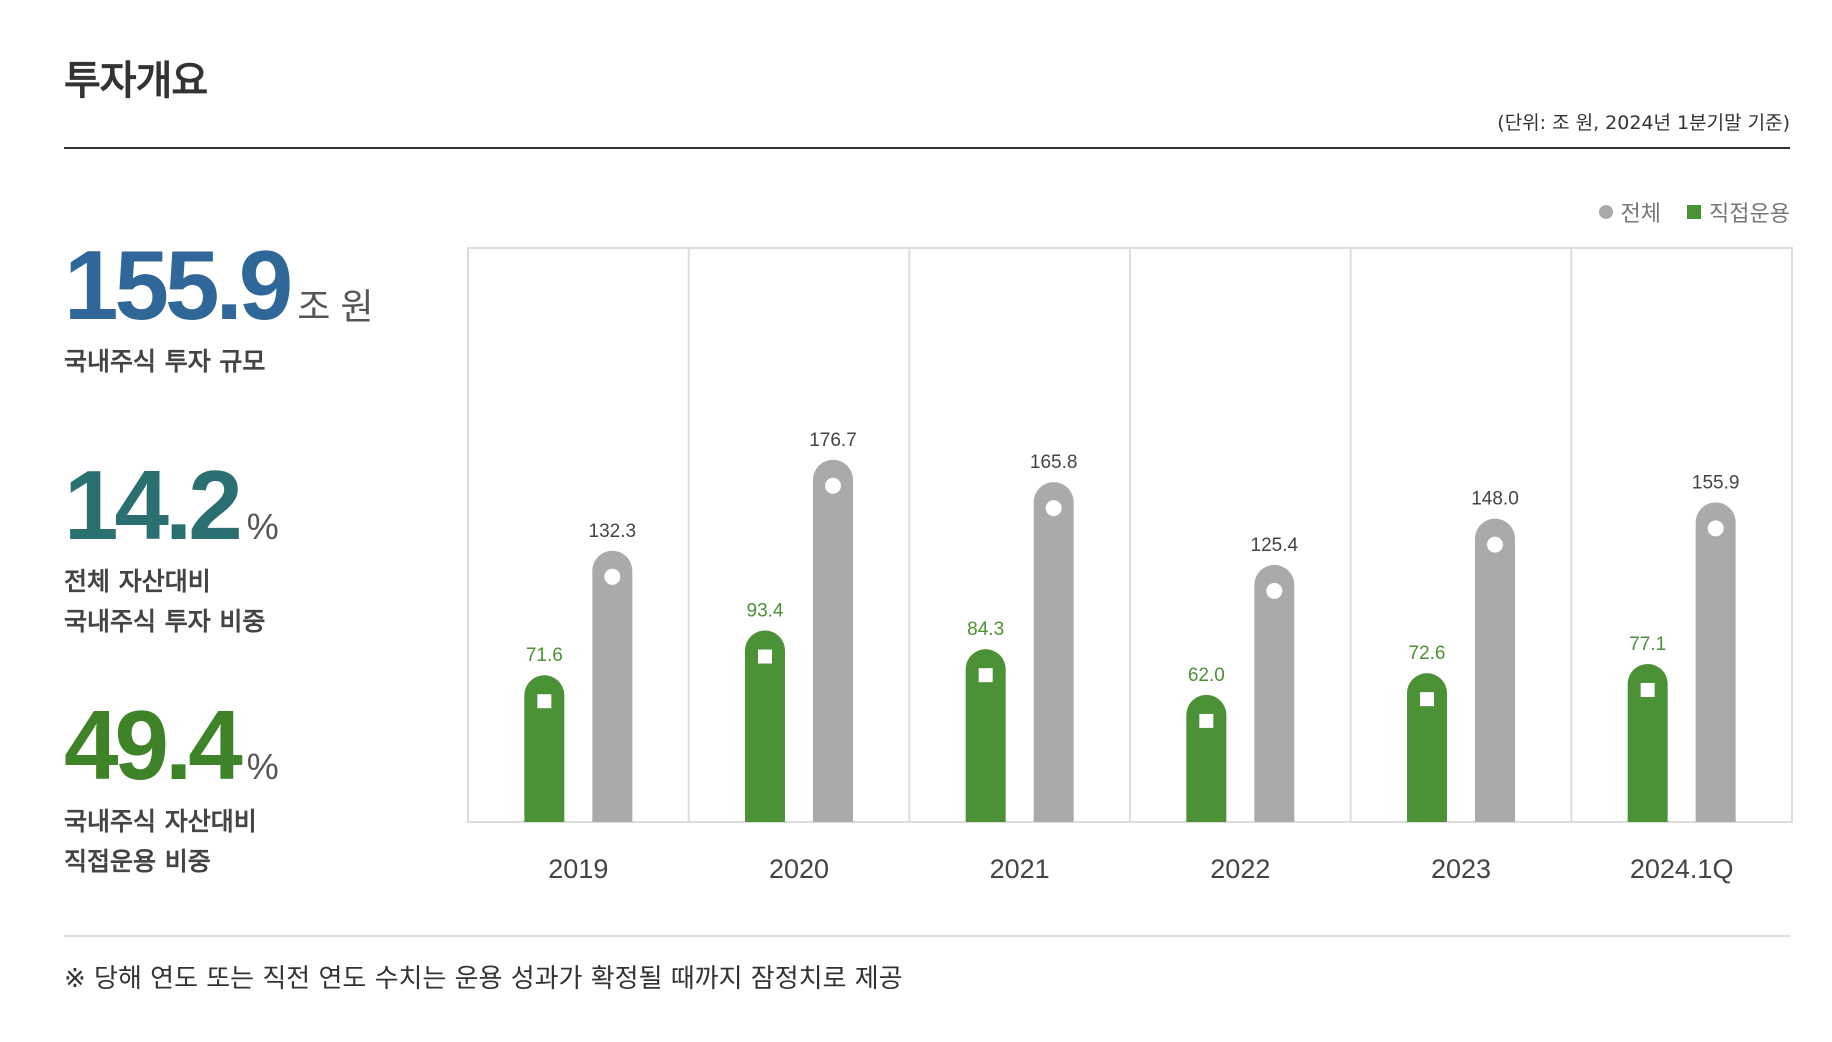 Image resolution: width=1832 pixels, height=1042 pixels. What do you see at coordinates (1427, 653) in the screenshot?
I see `data-label-direct: 72.6` at bounding box center [1427, 653].